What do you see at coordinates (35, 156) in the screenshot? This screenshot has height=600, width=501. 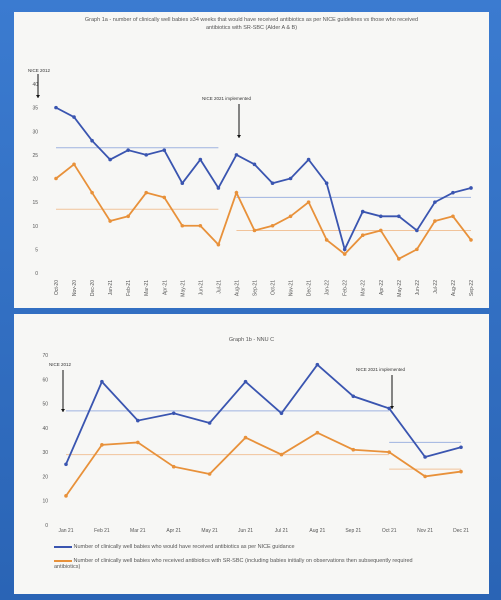 I see `y-tick-label: 25` at bounding box center [35, 156].